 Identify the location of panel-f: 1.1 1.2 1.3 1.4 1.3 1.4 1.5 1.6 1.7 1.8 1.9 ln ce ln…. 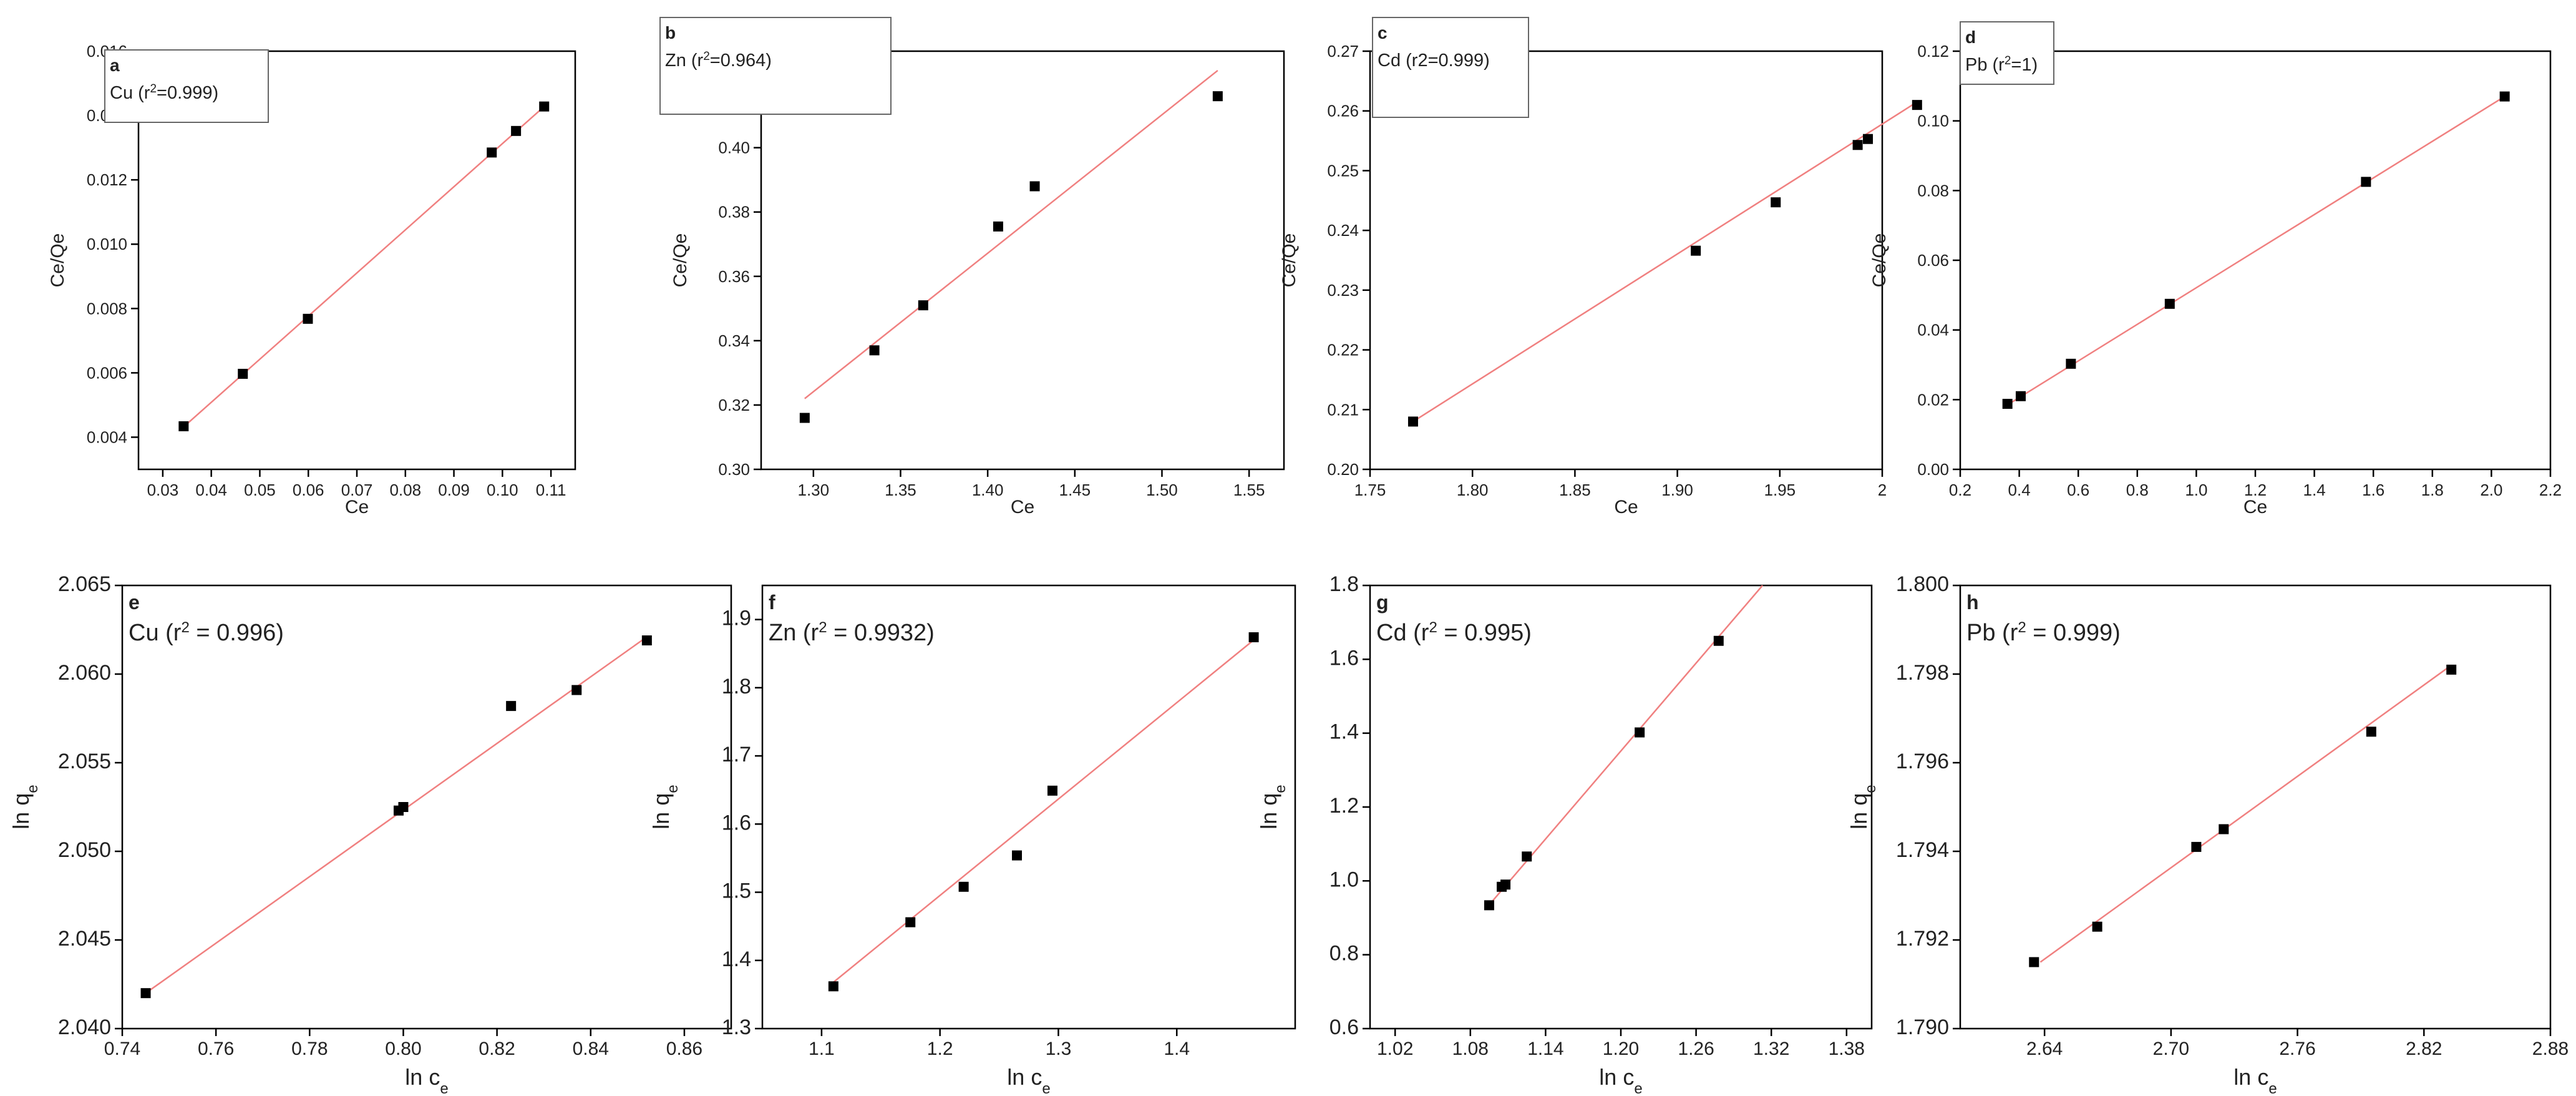
(972, 840).